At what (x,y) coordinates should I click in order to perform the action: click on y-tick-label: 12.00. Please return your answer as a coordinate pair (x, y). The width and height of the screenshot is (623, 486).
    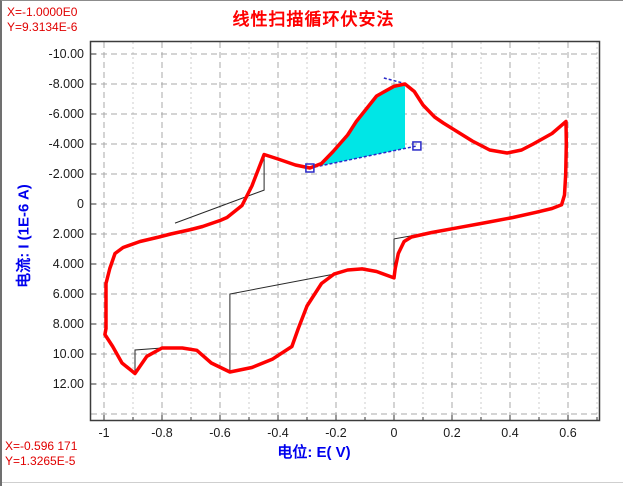
    Looking at the image, I should click on (68, 384).